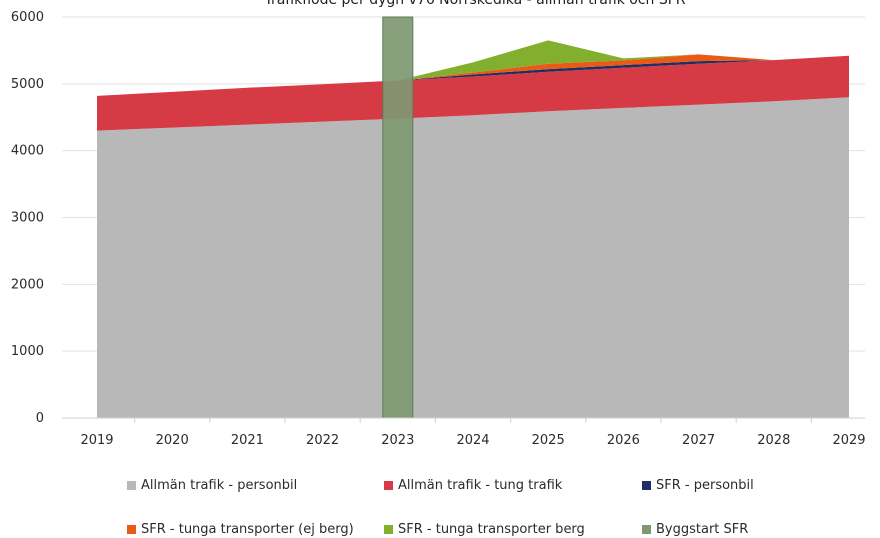  I want to click on byggstart-marker-layer, so click(398, 217).